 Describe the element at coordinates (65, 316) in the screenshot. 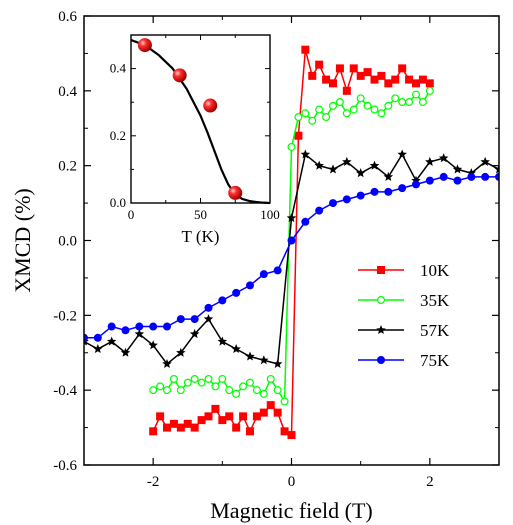

I see `y-tick-label: -0.2` at that location.